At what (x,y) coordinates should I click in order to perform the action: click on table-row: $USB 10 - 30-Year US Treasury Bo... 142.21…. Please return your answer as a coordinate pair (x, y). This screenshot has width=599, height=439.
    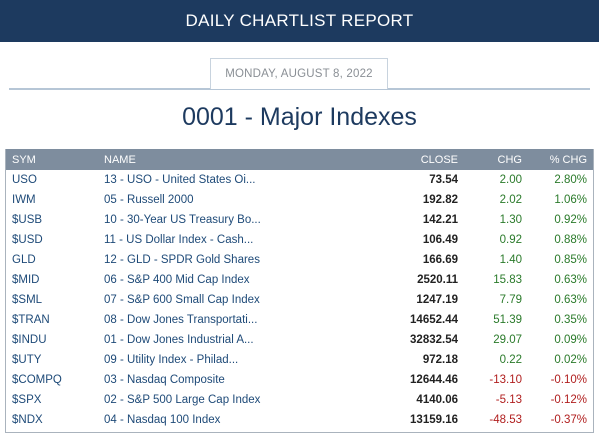
    Looking at the image, I should click on (299, 220).